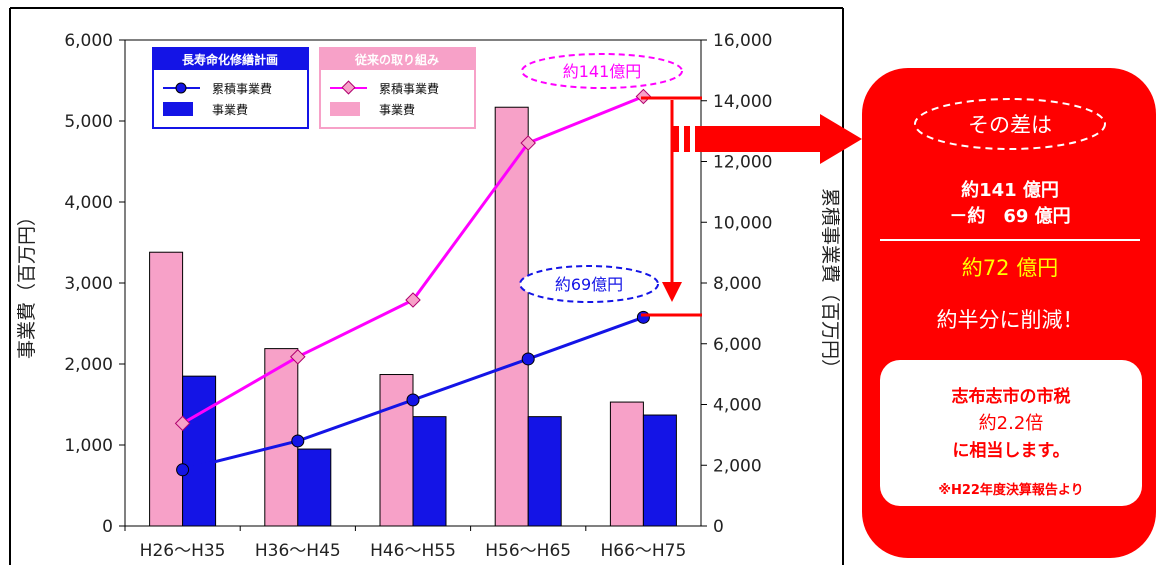  I want to click on legend-group-conventional: 従来の取り組み 累積事業費 事業費, so click(397, 88).